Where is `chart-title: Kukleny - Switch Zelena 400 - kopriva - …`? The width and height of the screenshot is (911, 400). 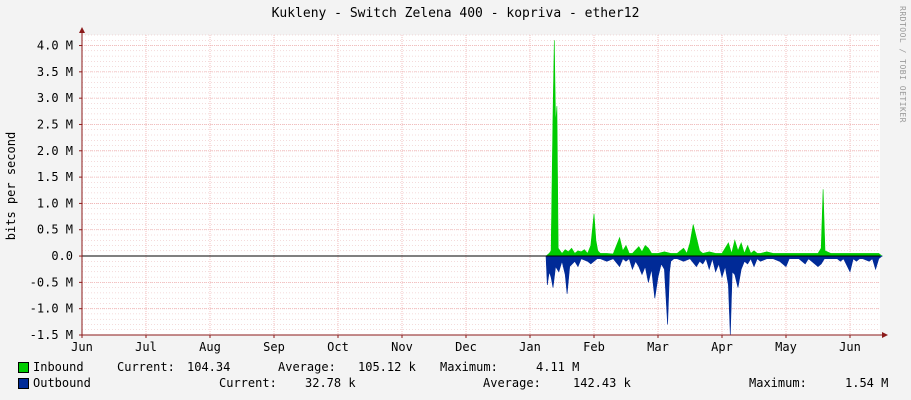 chart-title: Kukleny - Switch Zelena 400 - kopriva - … is located at coordinates (455, 13).